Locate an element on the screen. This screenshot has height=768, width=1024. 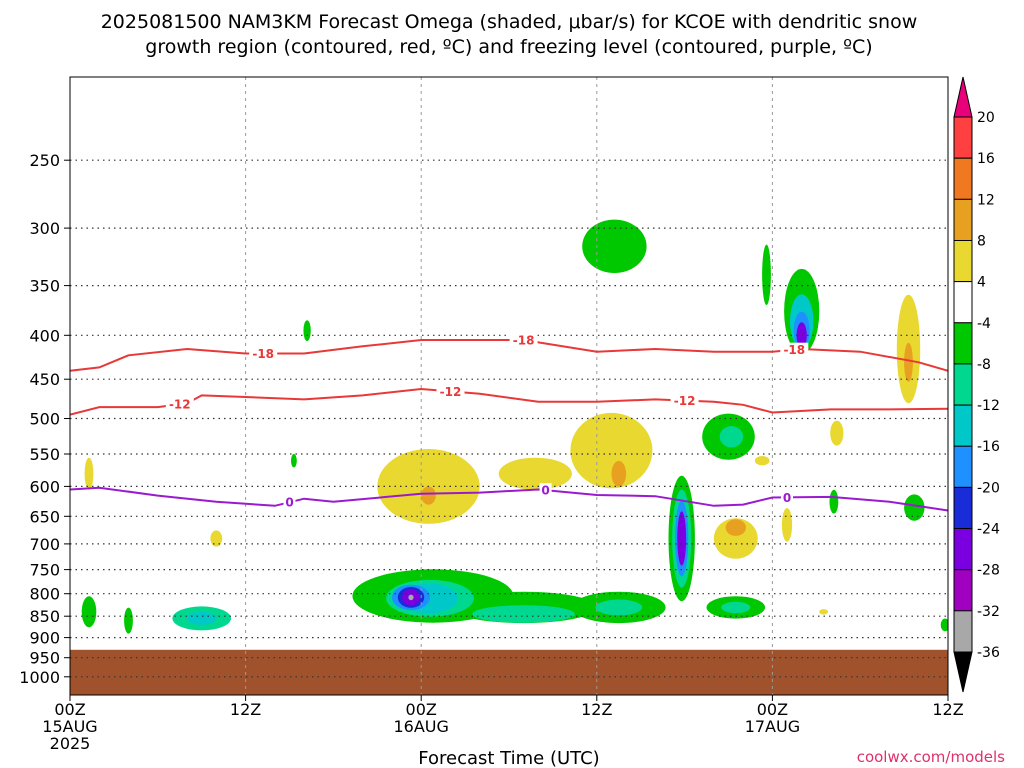
y-tick-label: 600 is located at coordinates (44, 486).